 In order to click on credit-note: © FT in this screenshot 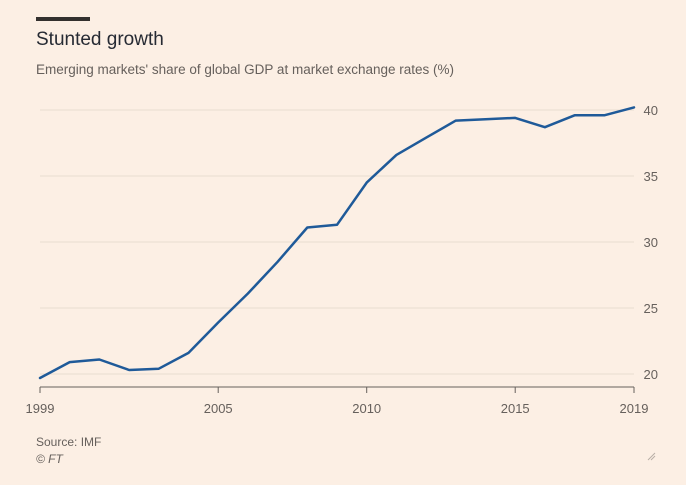, I will do `click(49, 459)`.